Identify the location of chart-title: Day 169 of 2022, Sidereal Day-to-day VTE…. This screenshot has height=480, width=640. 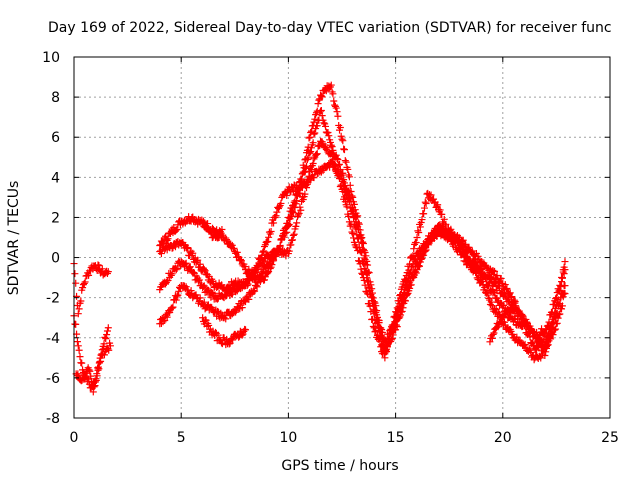
(330, 28).